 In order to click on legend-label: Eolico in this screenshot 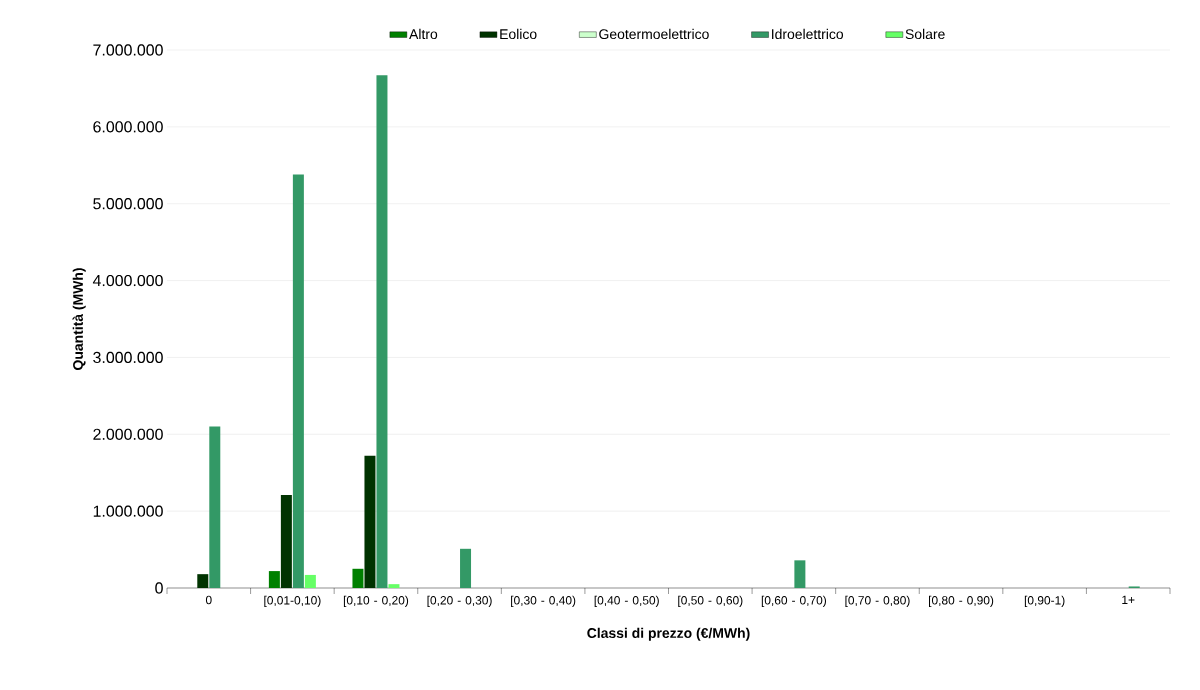, I will do `click(518, 34)`.